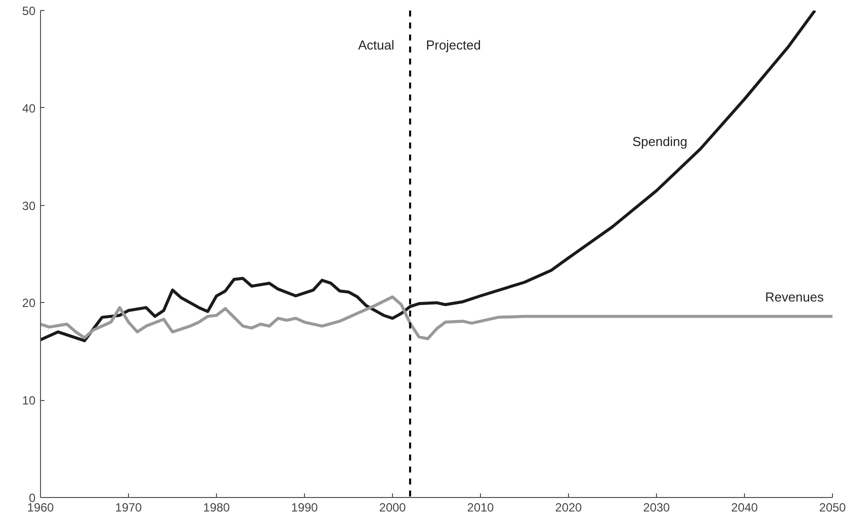  I want to click on x-tick-label: 2040, so click(744, 507).